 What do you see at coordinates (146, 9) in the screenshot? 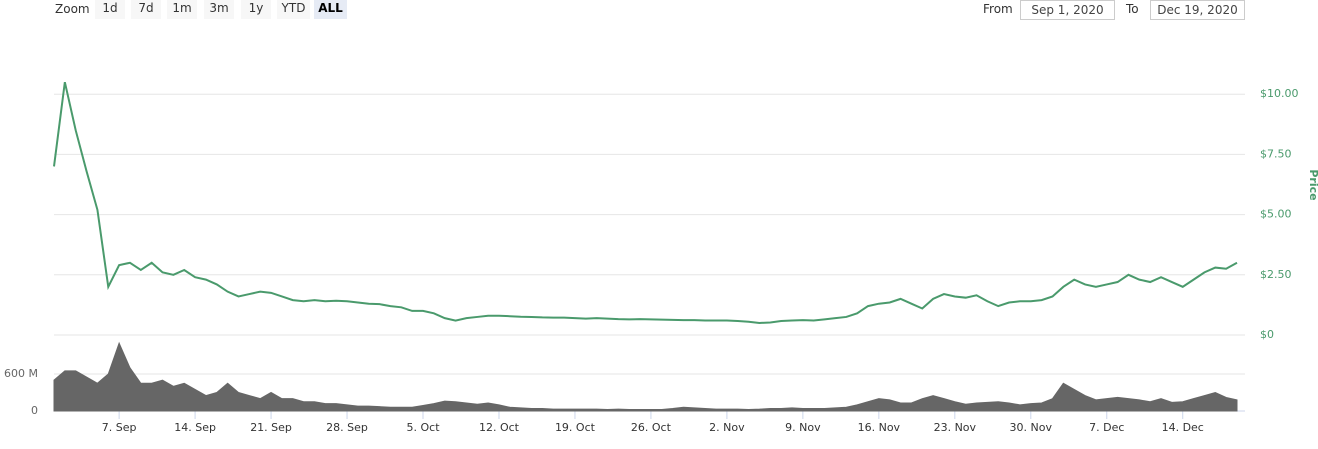
I see `zoom-button: 7d` at bounding box center [146, 9].